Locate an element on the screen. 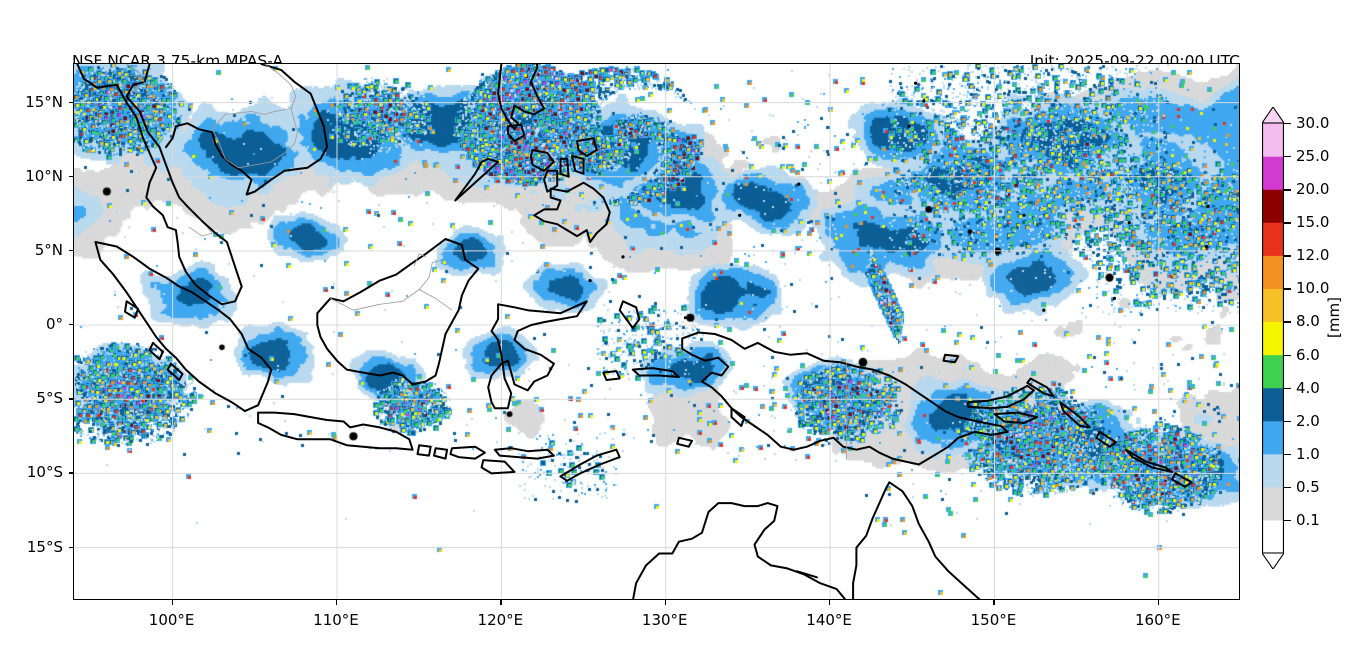 This screenshot has height=649, width=1366. x-axis-label: 110°E is located at coordinates (336, 620).